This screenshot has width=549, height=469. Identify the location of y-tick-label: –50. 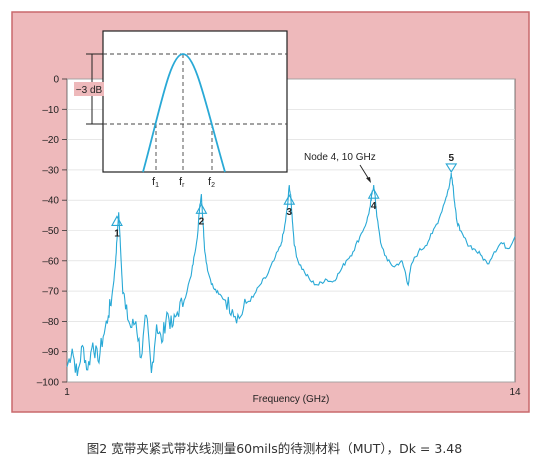
(50, 231).